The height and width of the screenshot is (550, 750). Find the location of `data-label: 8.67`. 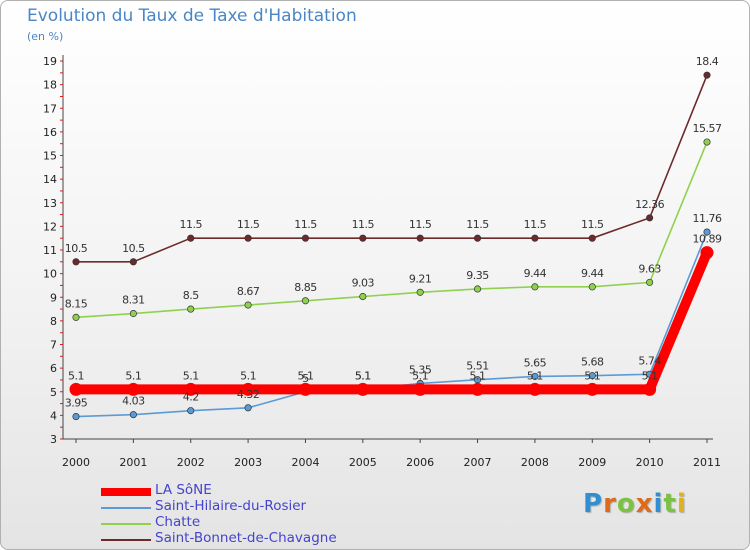

data-label: 8.67 is located at coordinates (248, 291).